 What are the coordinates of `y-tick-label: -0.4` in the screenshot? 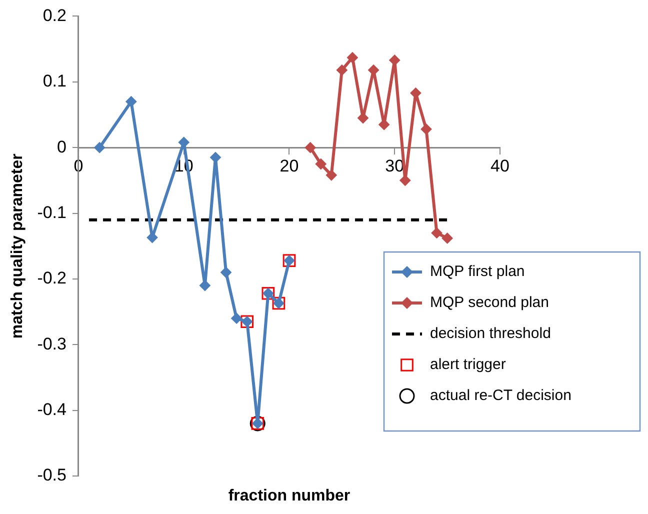 It's located at (51, 409).